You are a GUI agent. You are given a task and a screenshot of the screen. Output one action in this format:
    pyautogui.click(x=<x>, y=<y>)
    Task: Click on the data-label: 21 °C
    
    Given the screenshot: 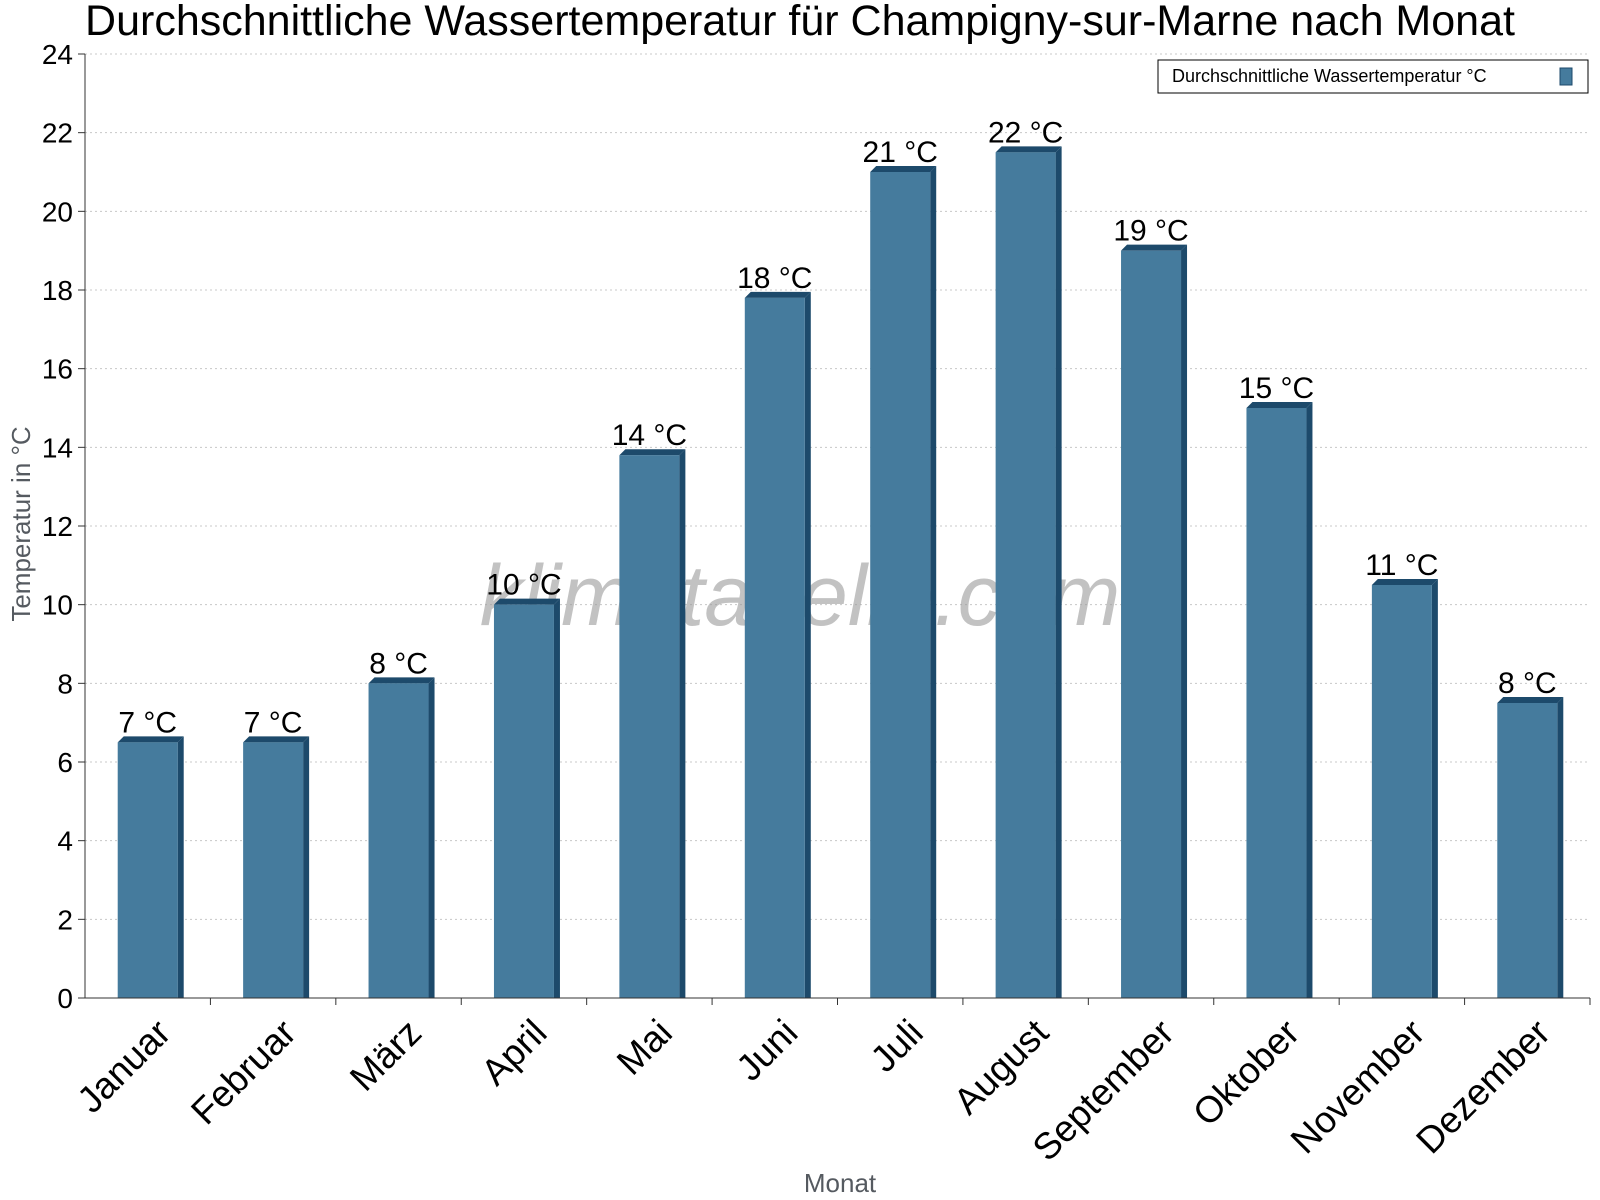 What is the action you would take?
    pyautogui.click(x=900, y=152)
    